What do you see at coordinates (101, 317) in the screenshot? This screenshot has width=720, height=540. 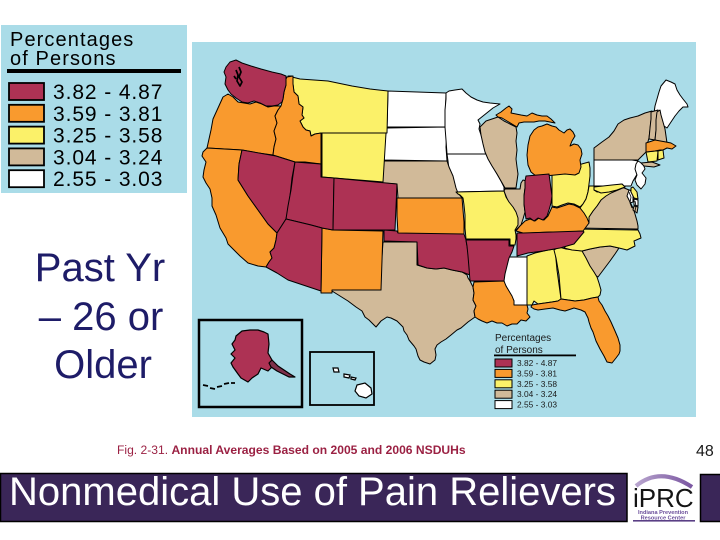 I see `svg-text: – 26 or` at bounding box center [101, 317].